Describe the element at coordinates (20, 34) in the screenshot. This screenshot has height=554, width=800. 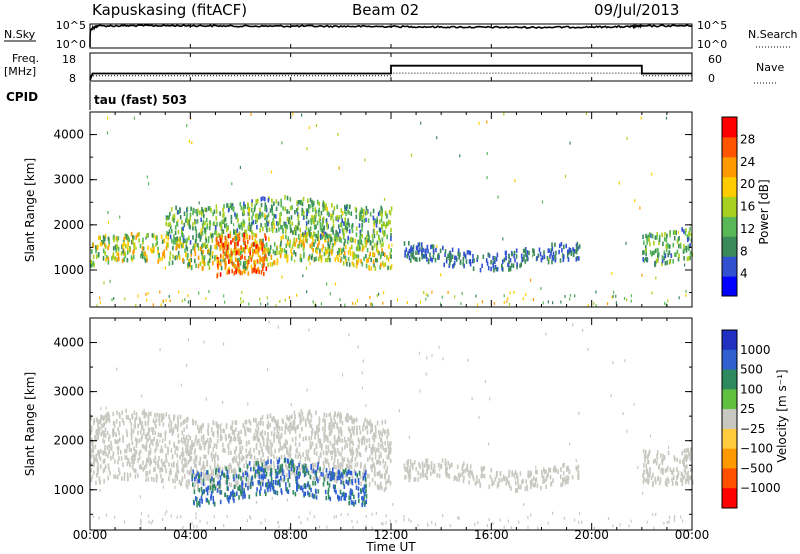
I see `nsky-label: N.Sky` at that location.